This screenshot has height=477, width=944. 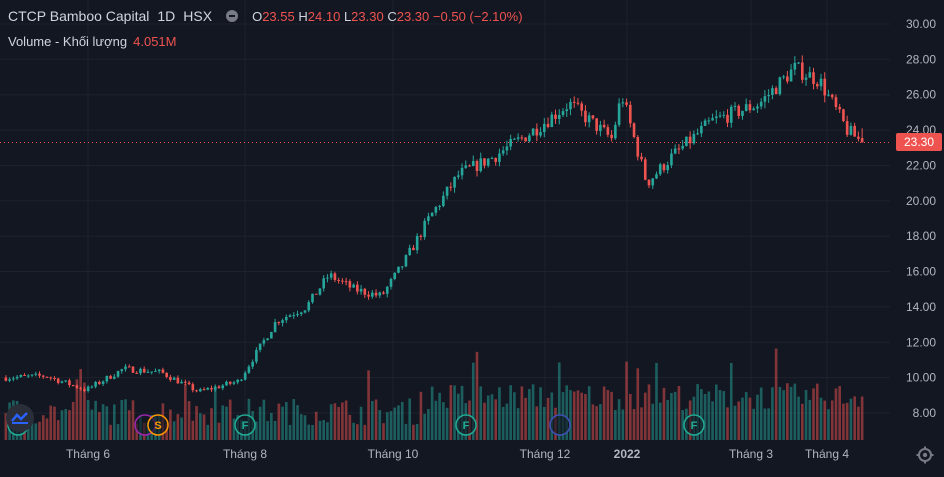 What do you see at coordinates (921, 342) in the screenshot?
I see `price-axis-label: 12.00` at bounding box center [921, 342].